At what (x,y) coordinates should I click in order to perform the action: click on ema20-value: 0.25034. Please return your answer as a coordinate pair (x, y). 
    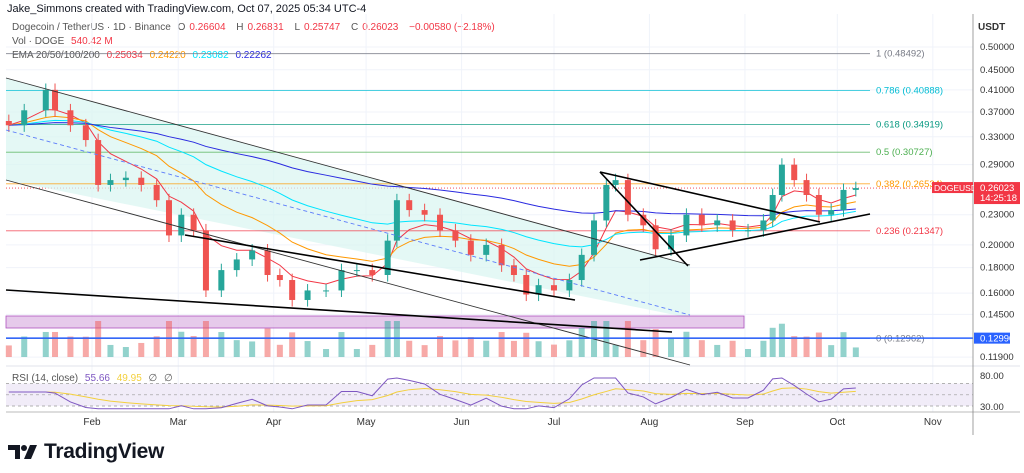
    Looking at the image, I should click on (124, 55).